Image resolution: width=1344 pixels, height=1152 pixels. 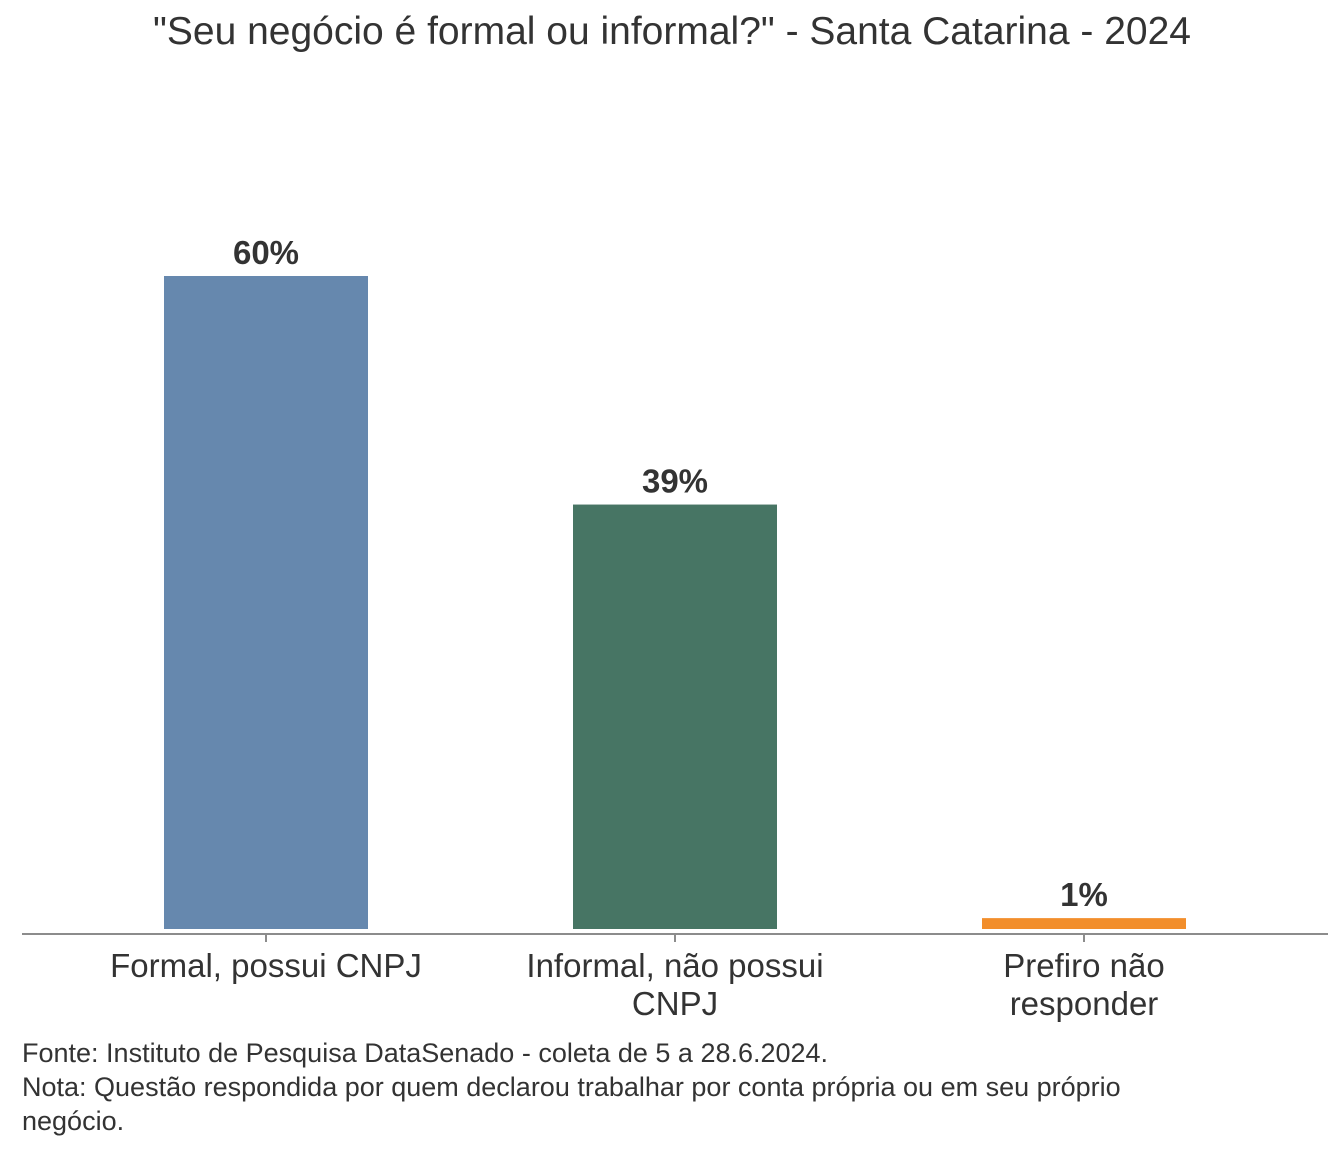 What do you see at coordinates (675, 1003) in the screenshot?
I see `category-label-2-line-2: CNPJ` at bounding box center [675, 1003].